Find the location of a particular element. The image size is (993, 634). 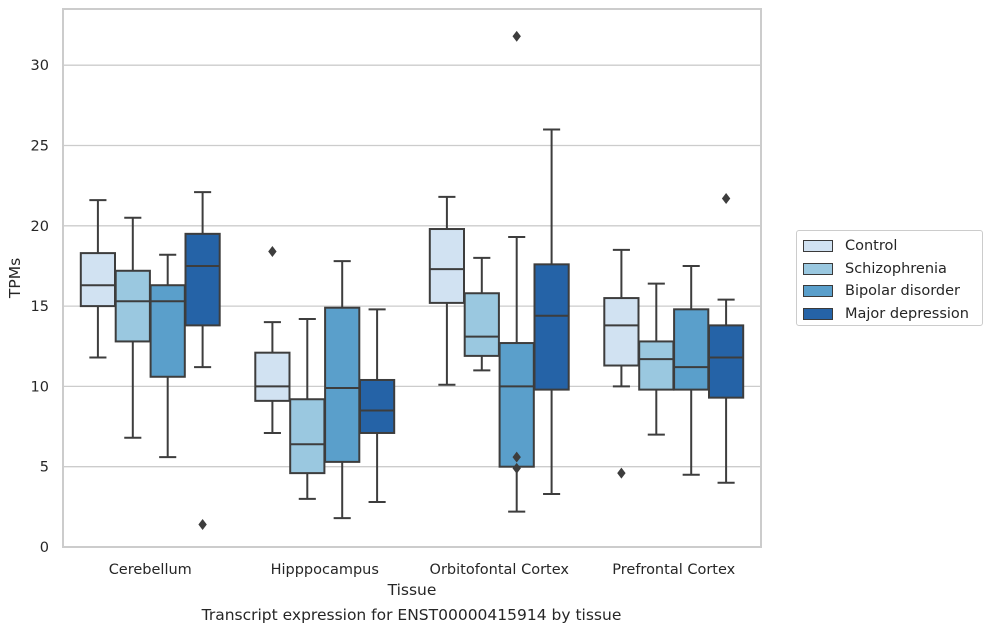

x-tick-label: Orbitofontal Cortex is located at coordinates (500, 570).